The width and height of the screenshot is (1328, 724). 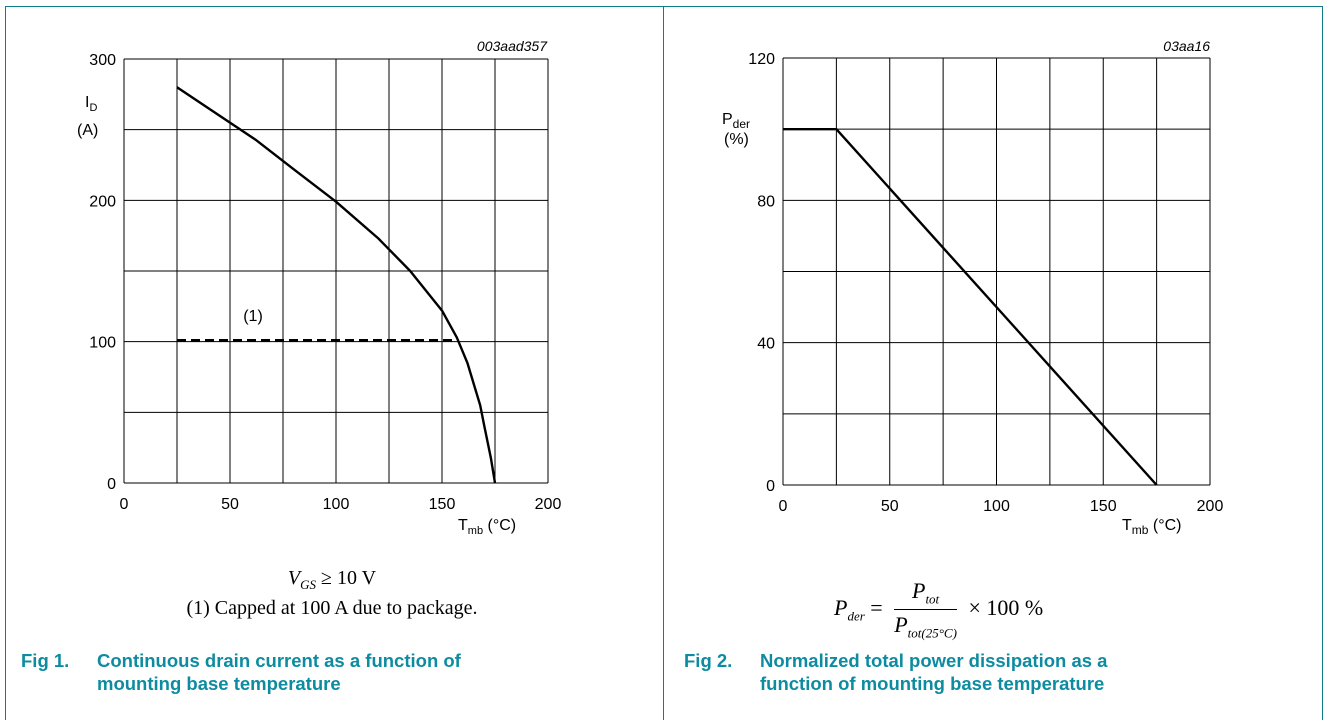 What do you see at coordinates (925, 610) in the screenshot?
I see `formula-fraction: Ptot Ptot(25°C)` at bounding box center [925, 610].